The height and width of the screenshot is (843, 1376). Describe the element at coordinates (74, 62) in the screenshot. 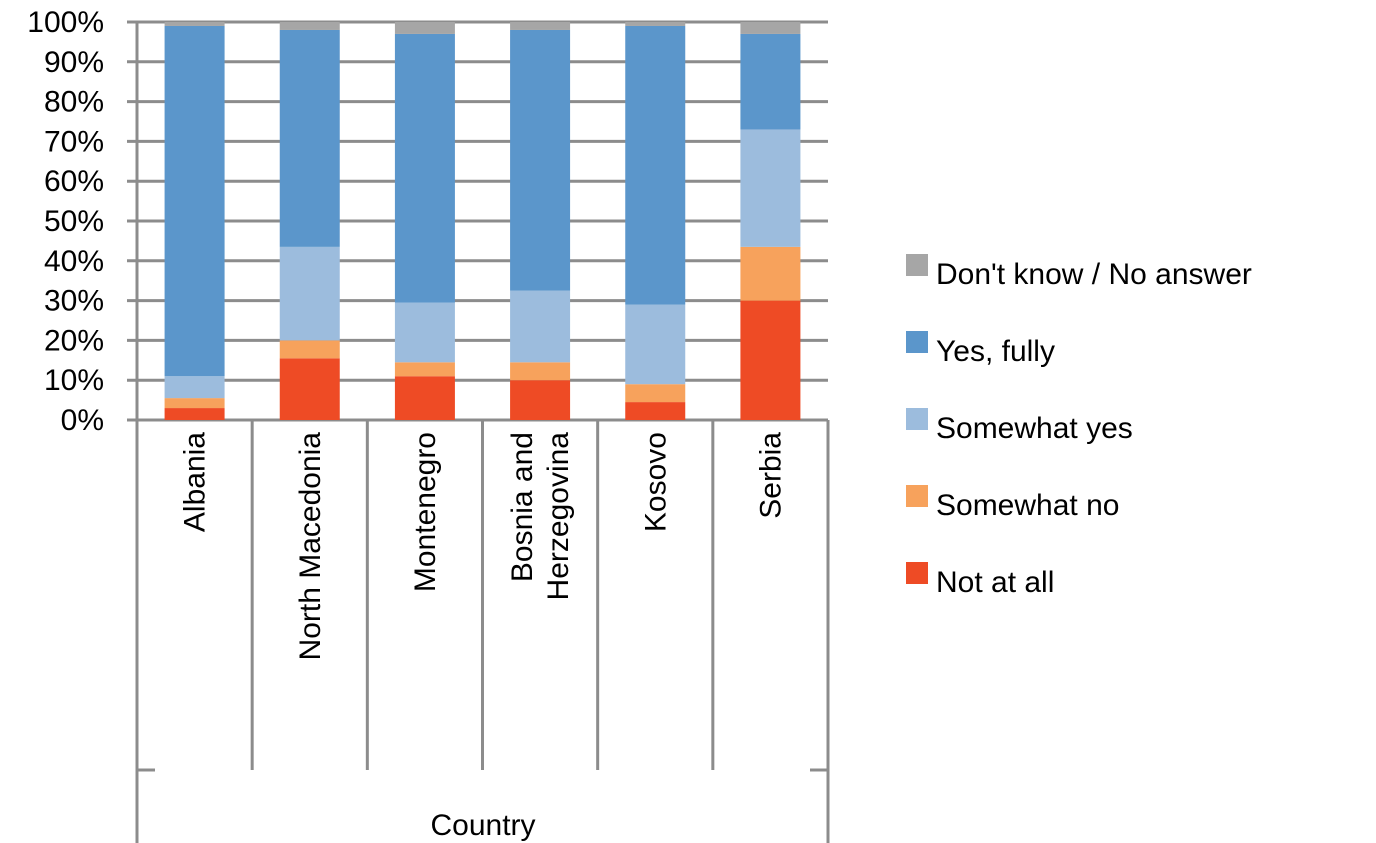

I see `y-tick-label: 90%` at that location.